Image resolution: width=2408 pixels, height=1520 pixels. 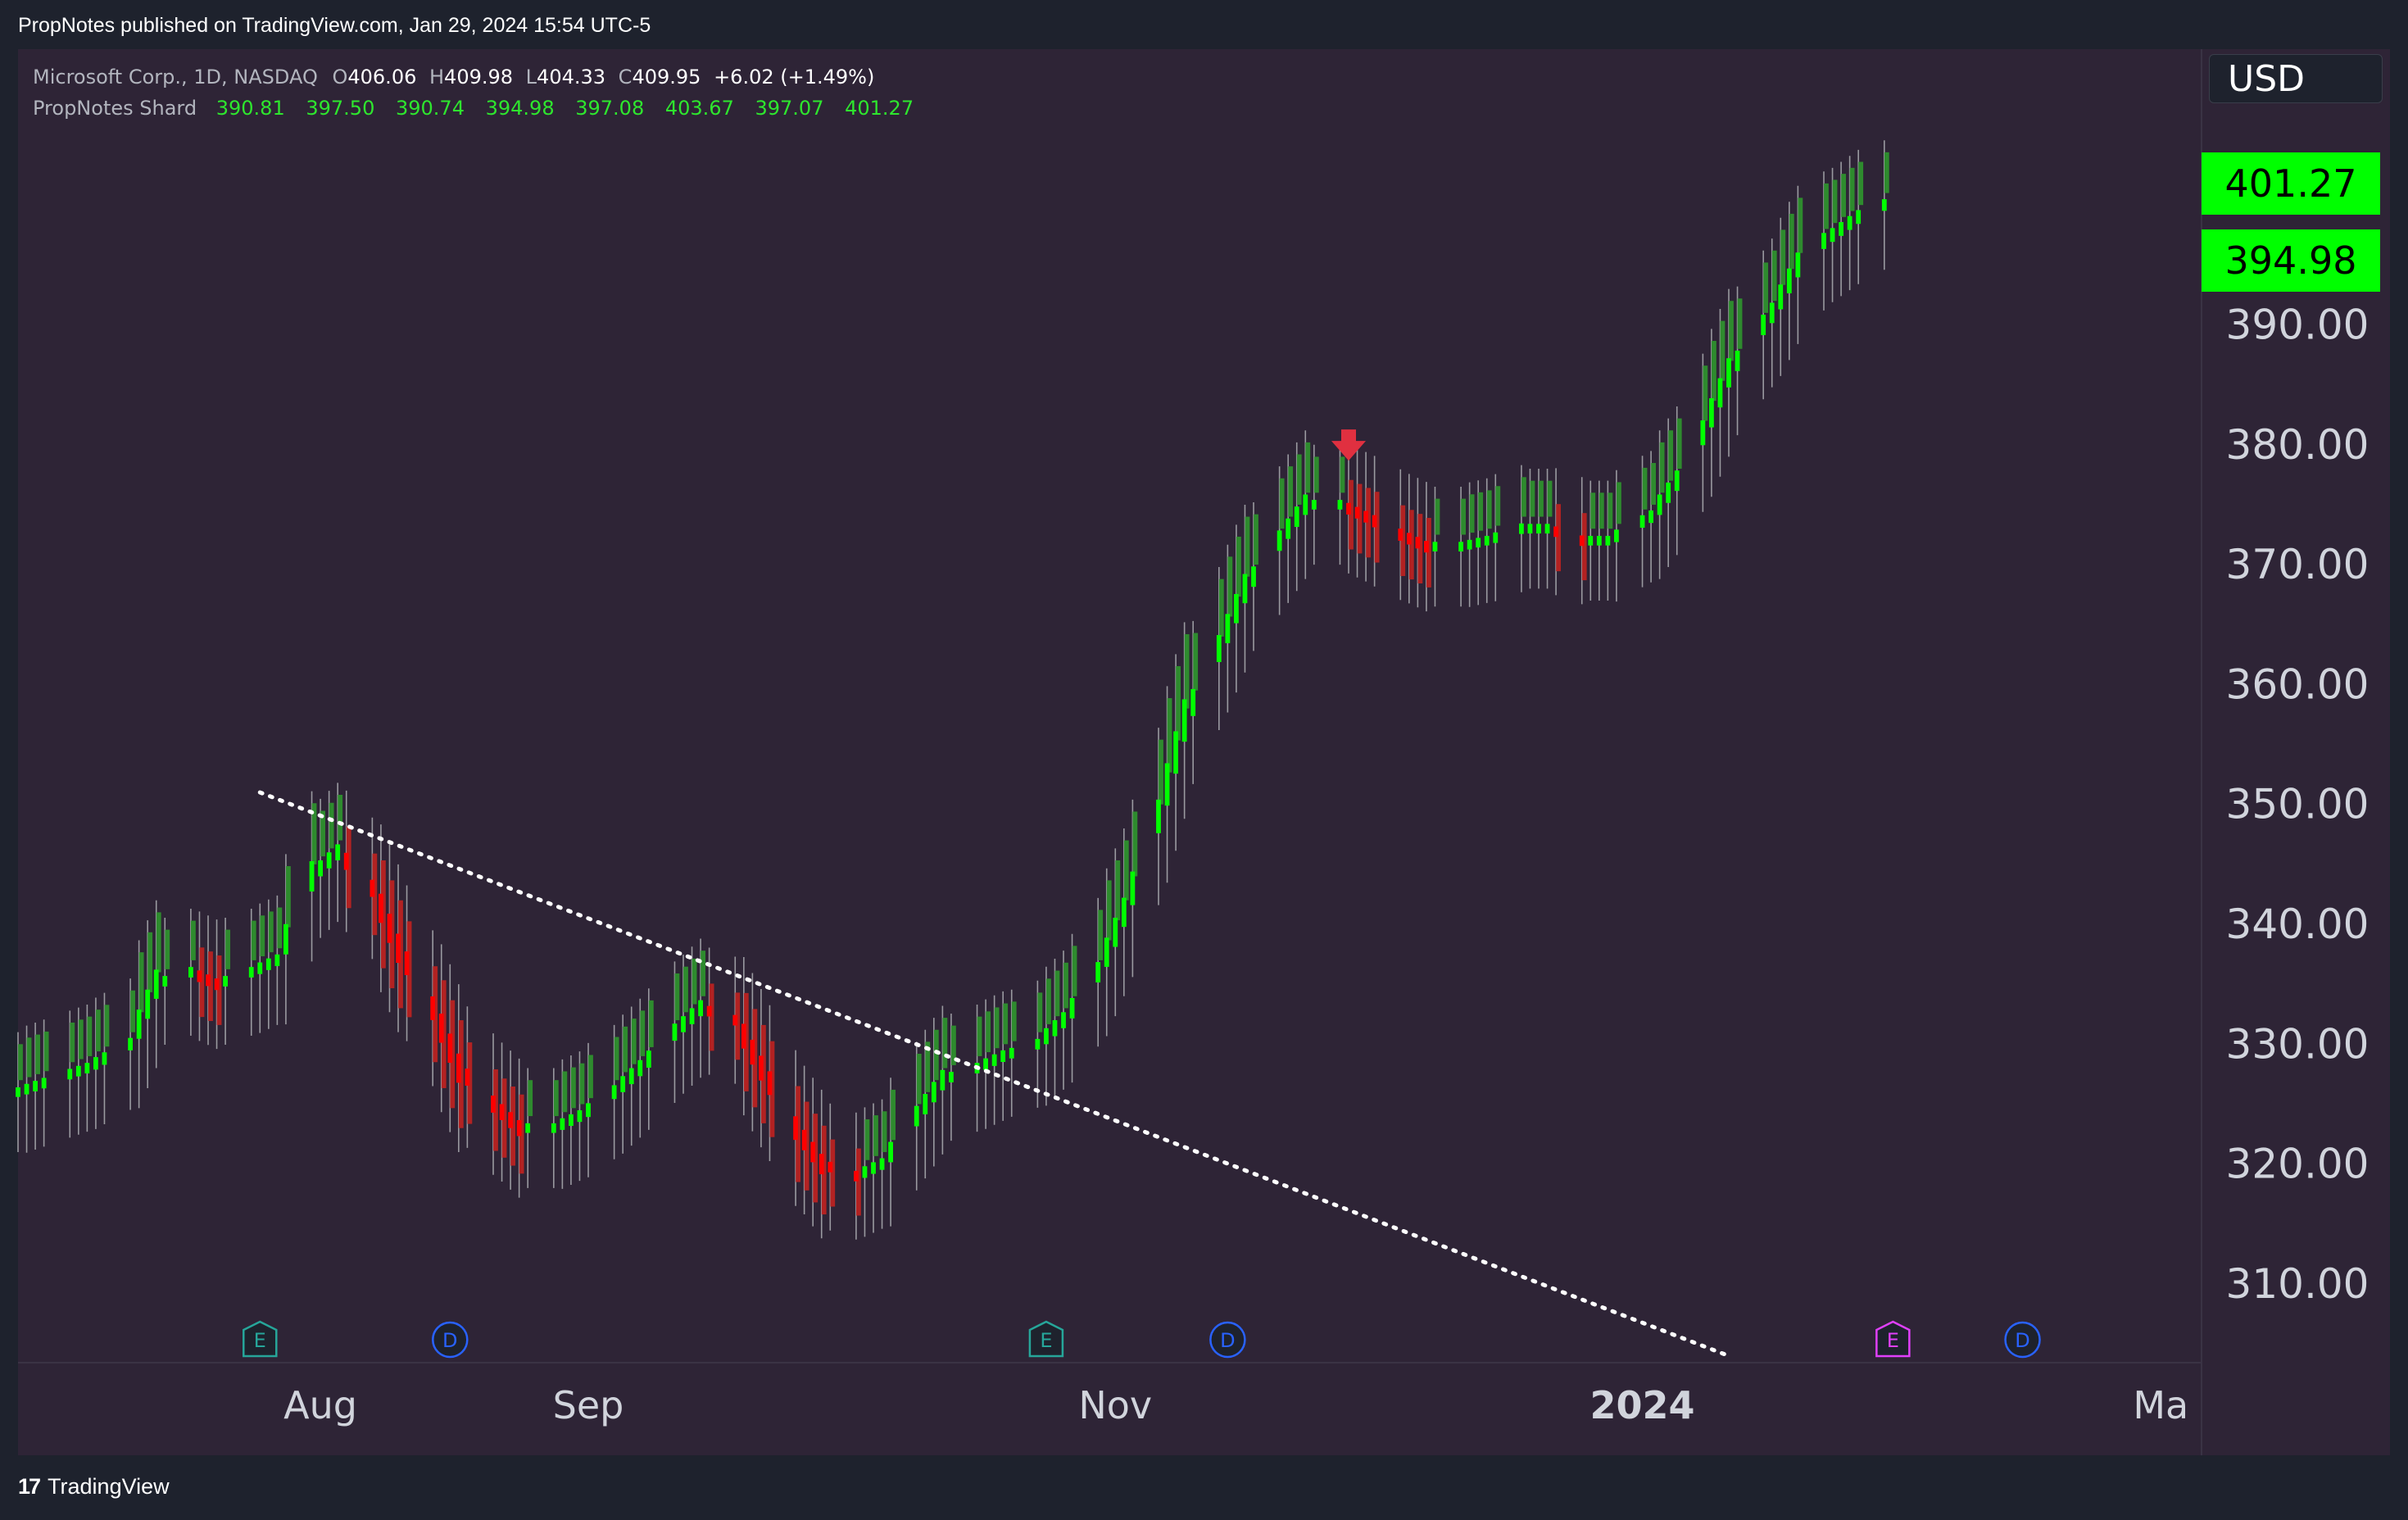 I want to click on price-tick-label: 320.00, so click(x=2297, y=1164).